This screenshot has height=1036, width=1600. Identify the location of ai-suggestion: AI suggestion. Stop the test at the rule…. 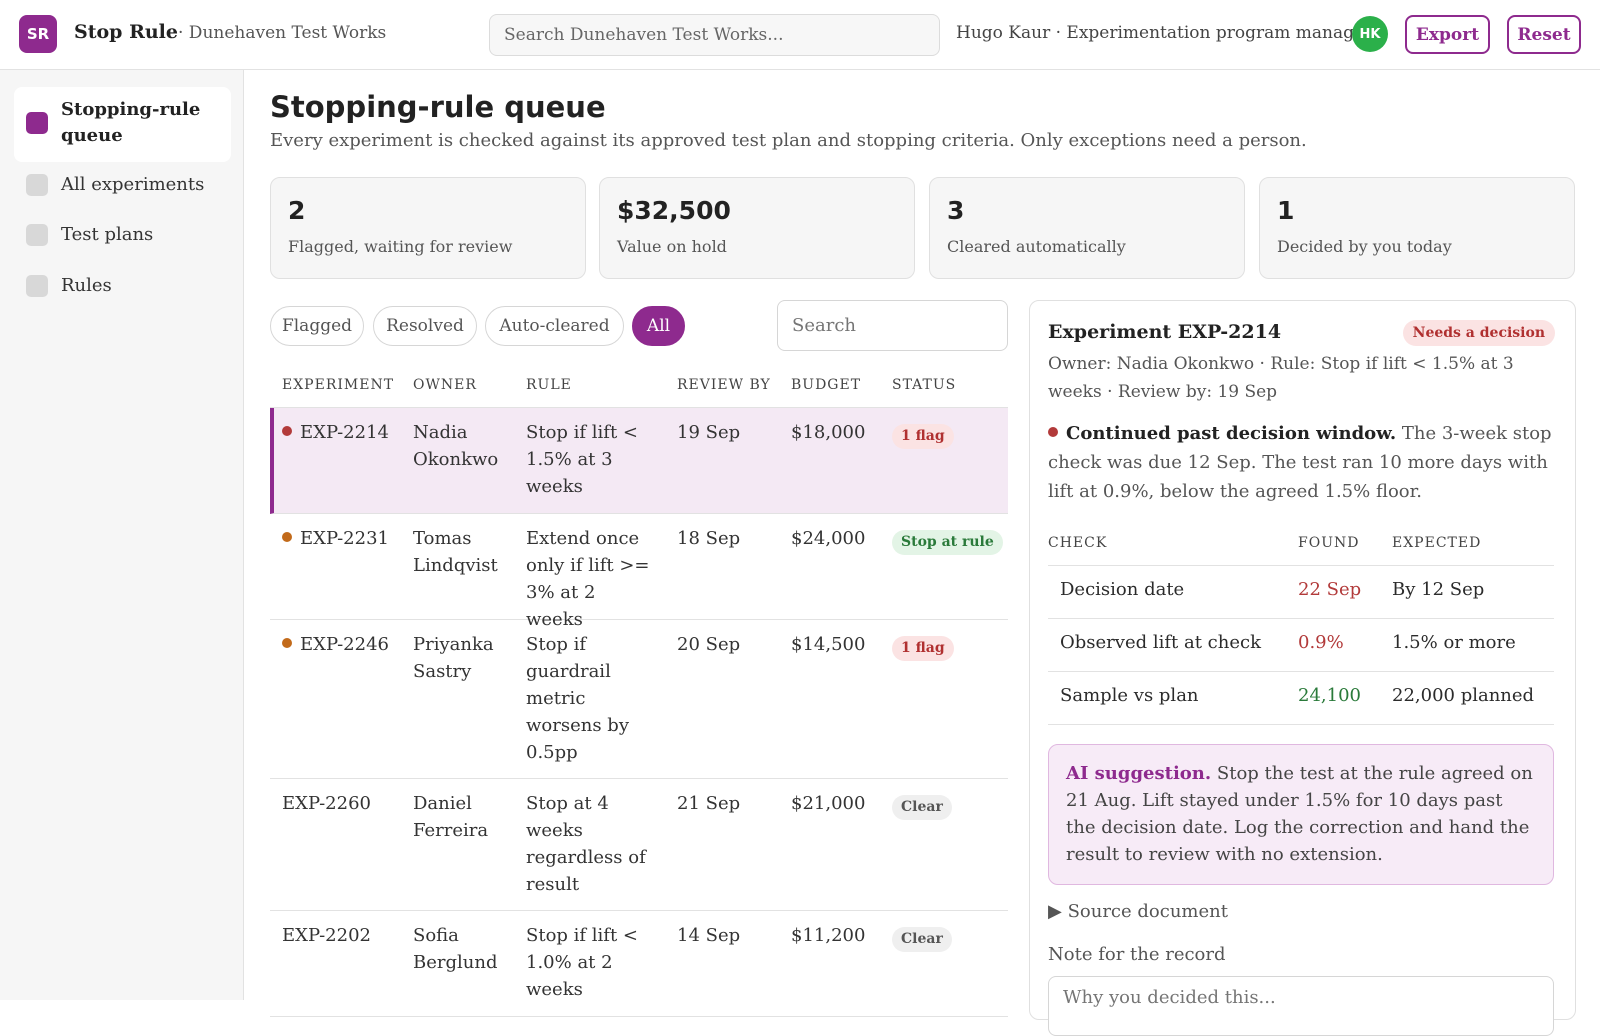
(1301, 814).